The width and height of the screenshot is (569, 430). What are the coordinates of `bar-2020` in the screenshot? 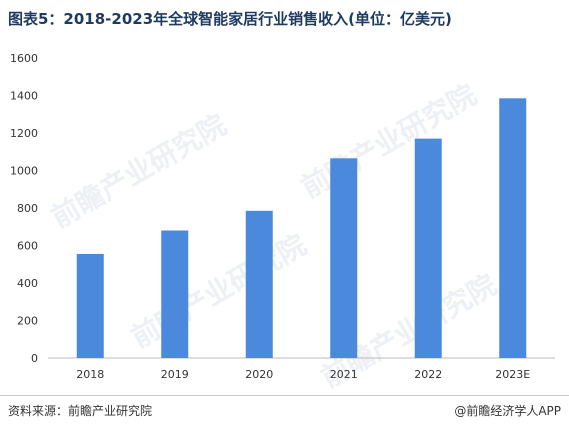 It's located at (259, 284).